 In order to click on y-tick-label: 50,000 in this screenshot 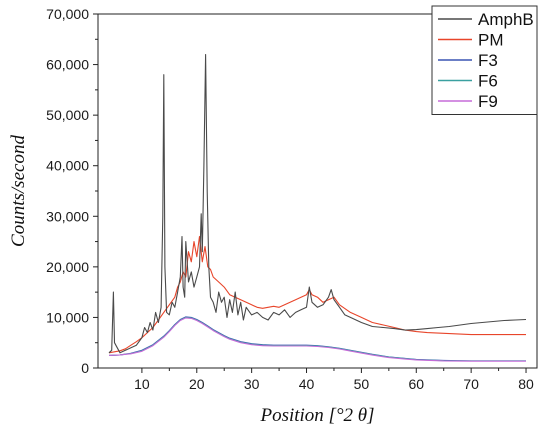, I will do `click(67, 115)`.